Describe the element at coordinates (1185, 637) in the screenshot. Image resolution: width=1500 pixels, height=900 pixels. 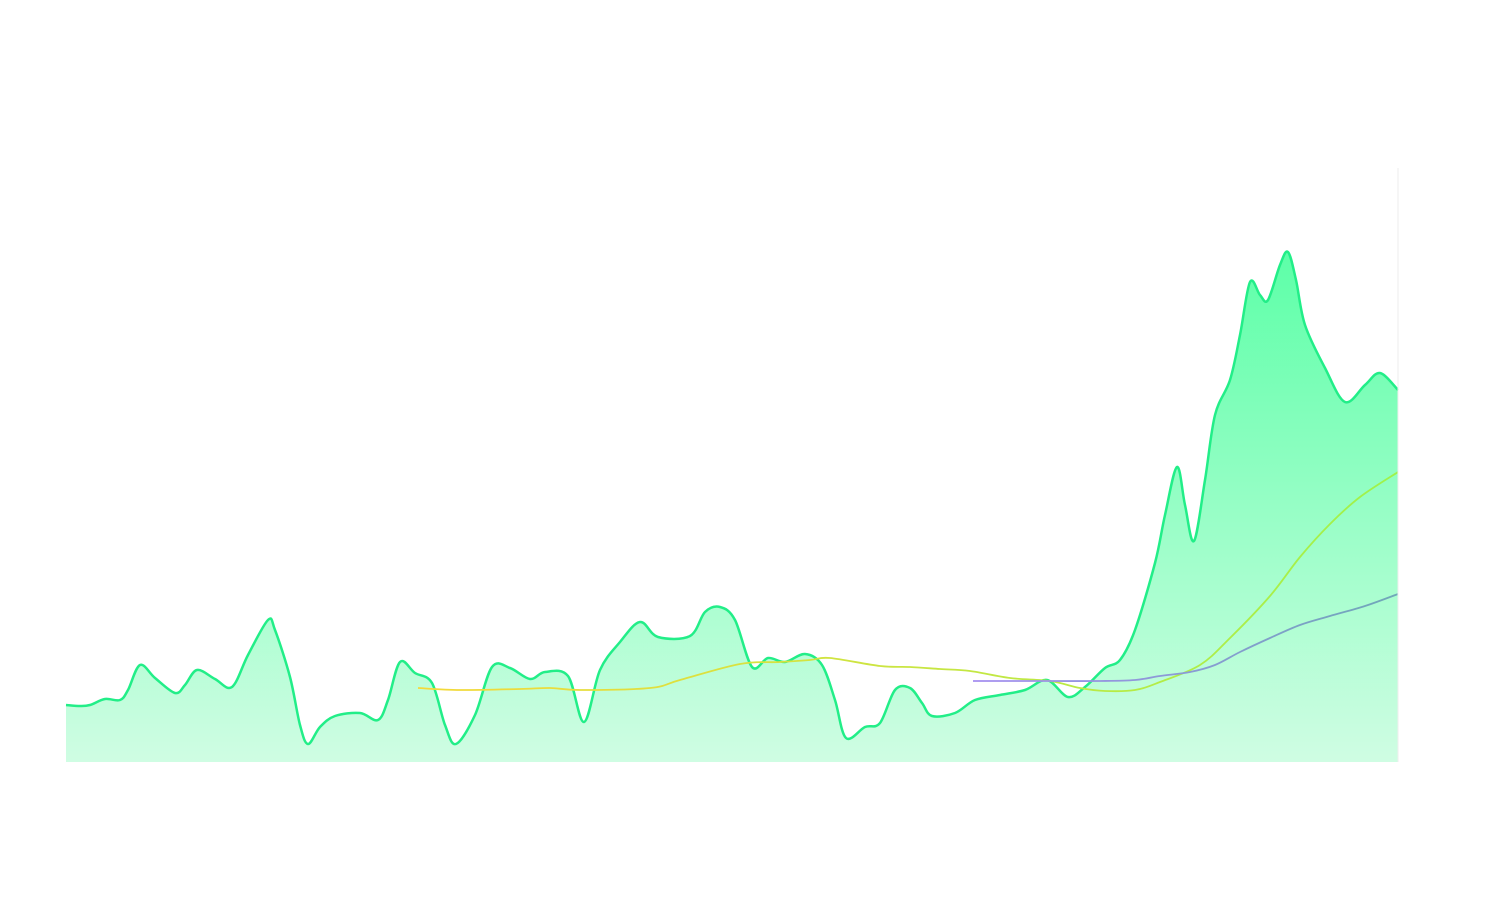
I see `average-line` at that location.